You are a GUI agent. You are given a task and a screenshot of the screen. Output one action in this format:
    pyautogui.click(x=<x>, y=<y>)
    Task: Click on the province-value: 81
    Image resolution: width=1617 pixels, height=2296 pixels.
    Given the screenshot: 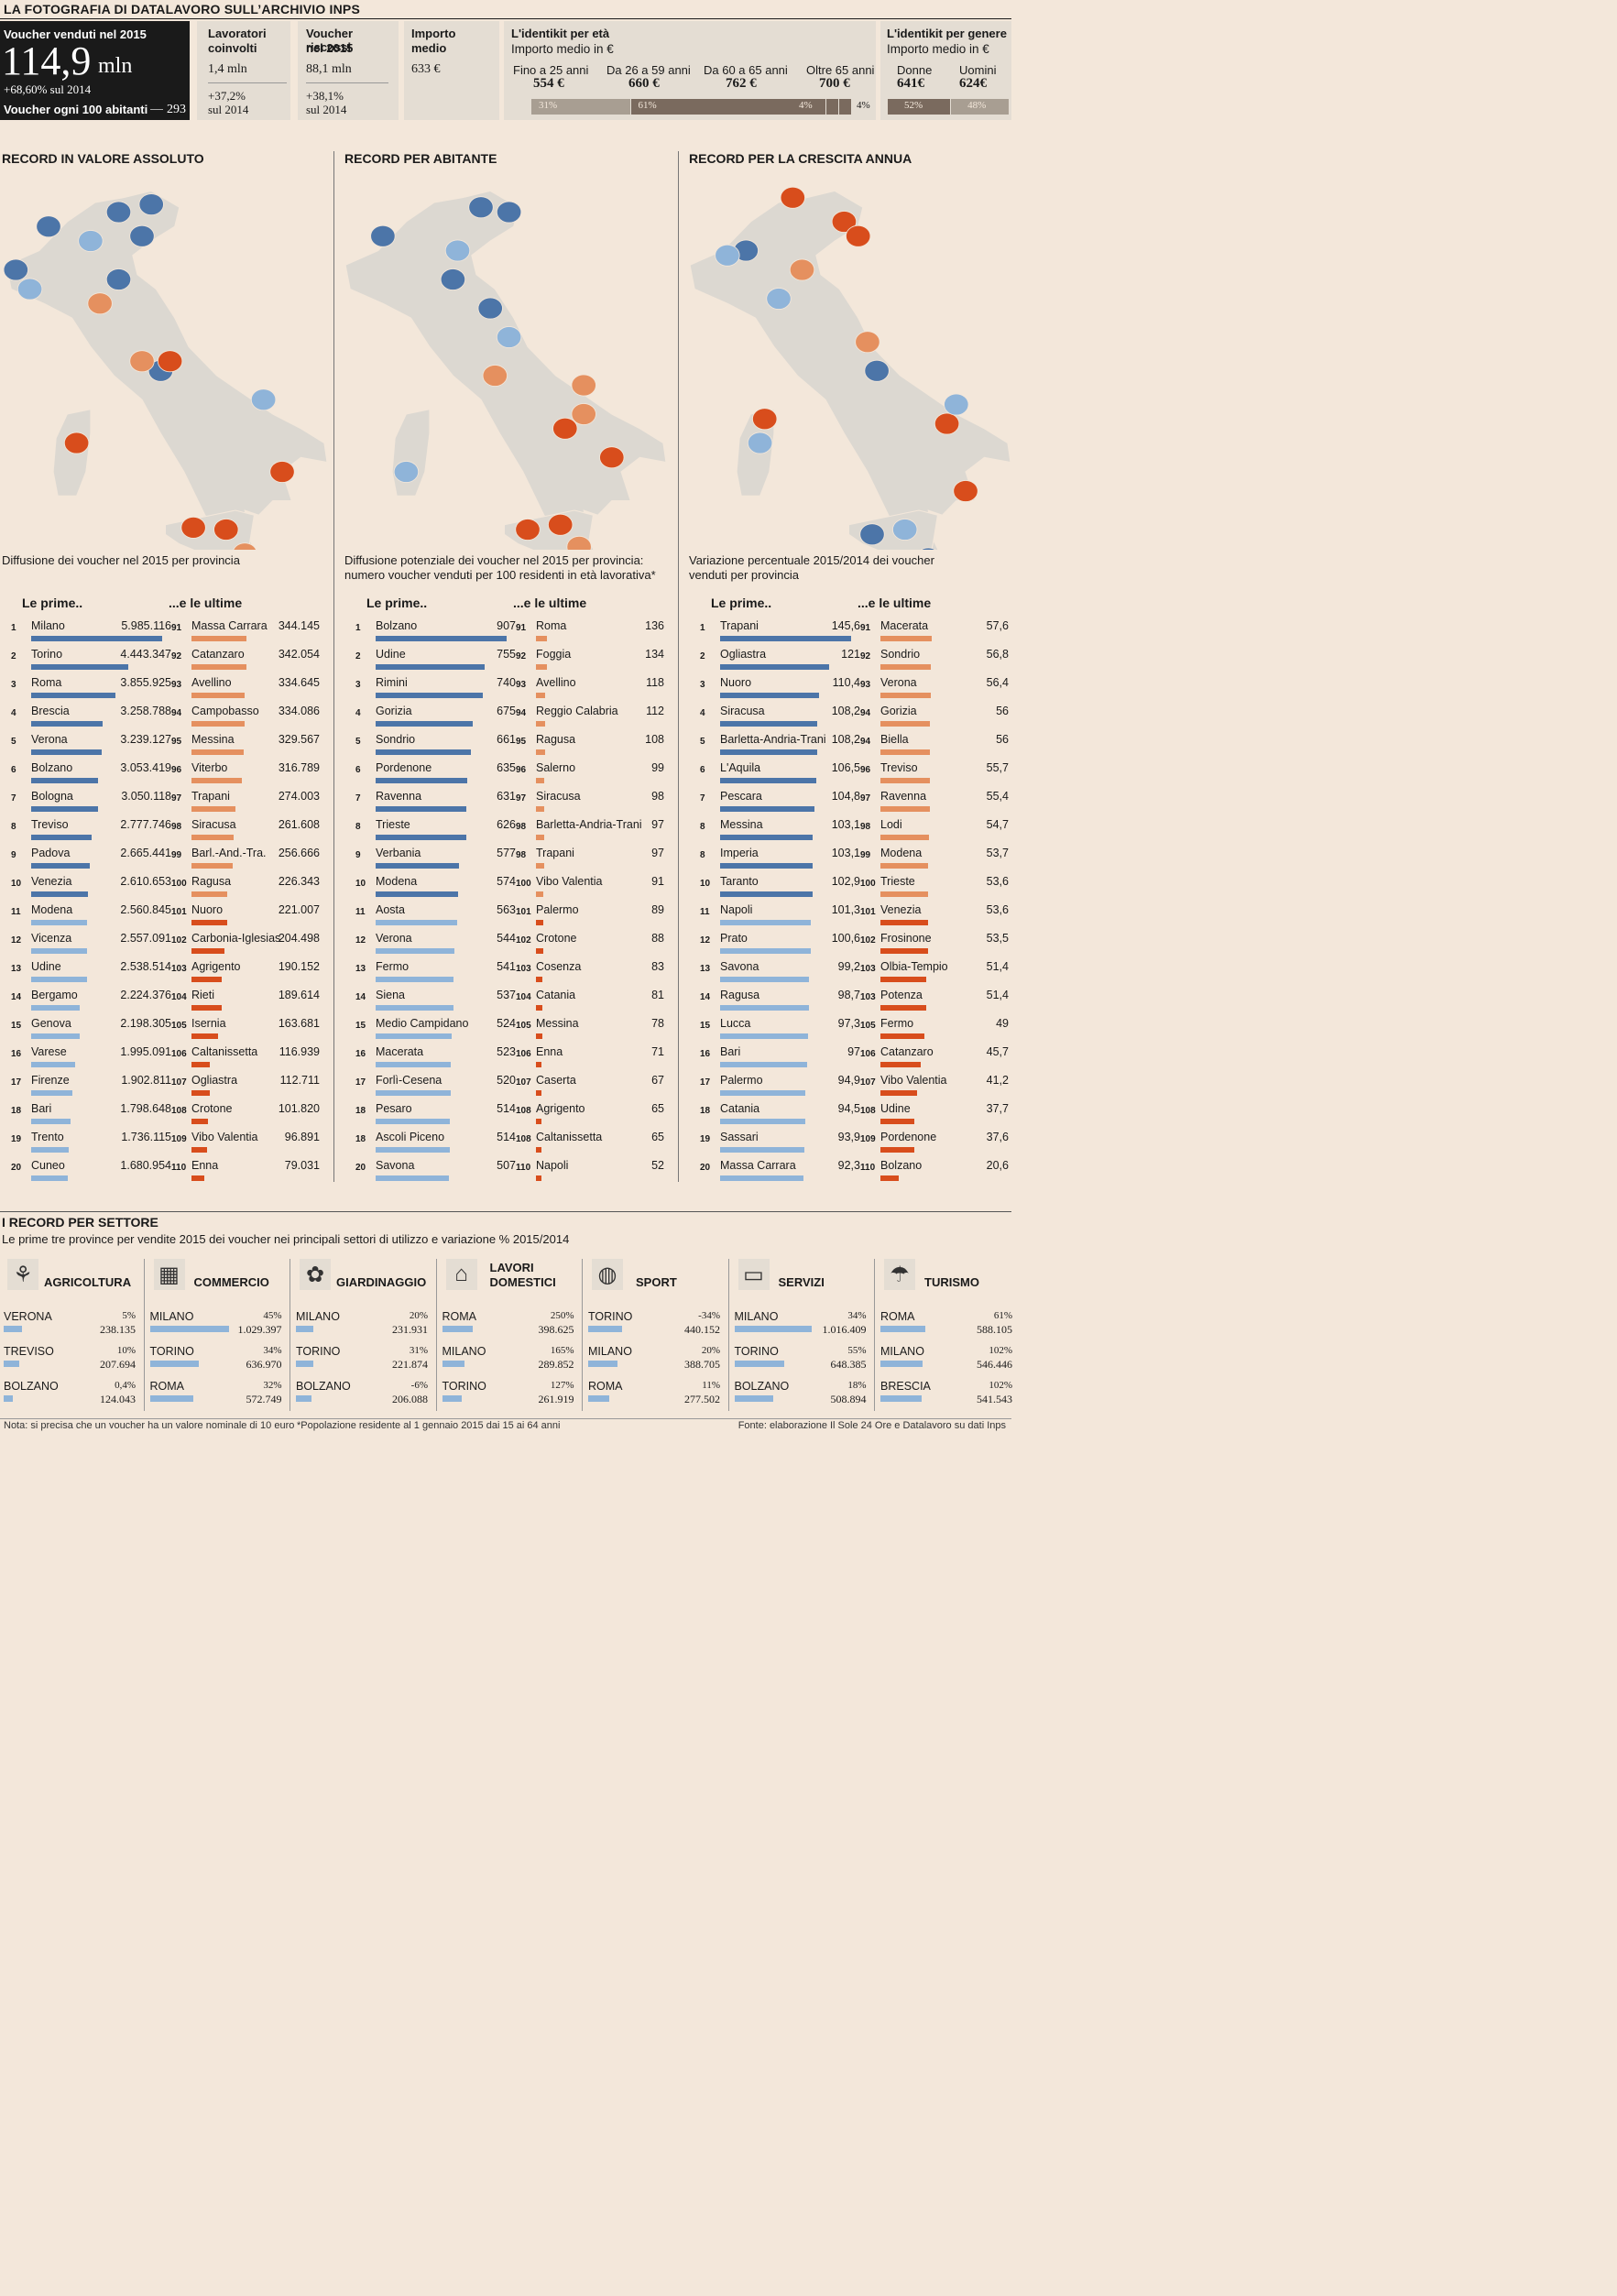 What is the action you would take?
    pyautogui.click(x=657, y=995)
    